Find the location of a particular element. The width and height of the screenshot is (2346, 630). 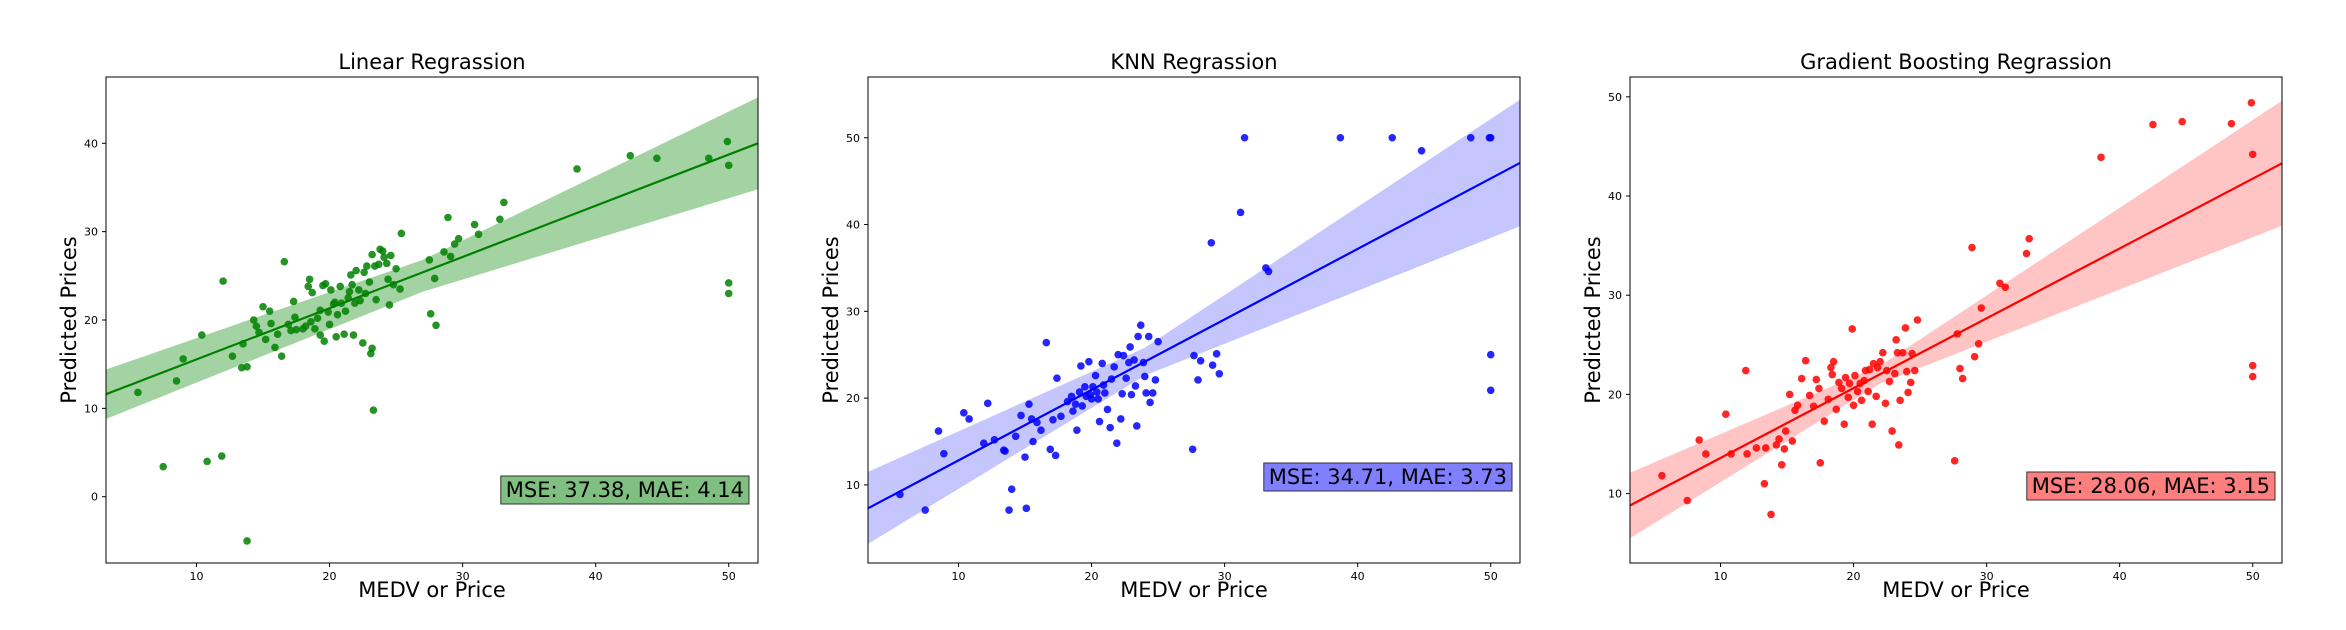

metrics-annotation: MSE: 37.38, MAE: 4.14 is located at coordinates (625, 490).